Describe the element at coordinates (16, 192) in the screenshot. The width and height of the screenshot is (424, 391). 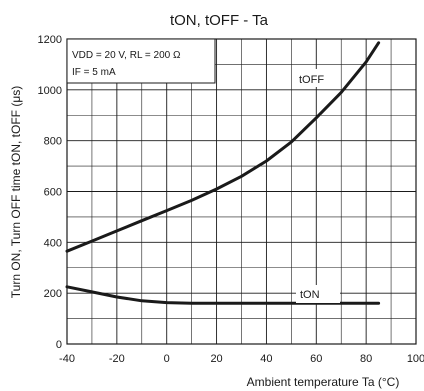
I see `y-axis-label: Turn ON, Turn OFF time tON, tOFF (μs)` at that location.